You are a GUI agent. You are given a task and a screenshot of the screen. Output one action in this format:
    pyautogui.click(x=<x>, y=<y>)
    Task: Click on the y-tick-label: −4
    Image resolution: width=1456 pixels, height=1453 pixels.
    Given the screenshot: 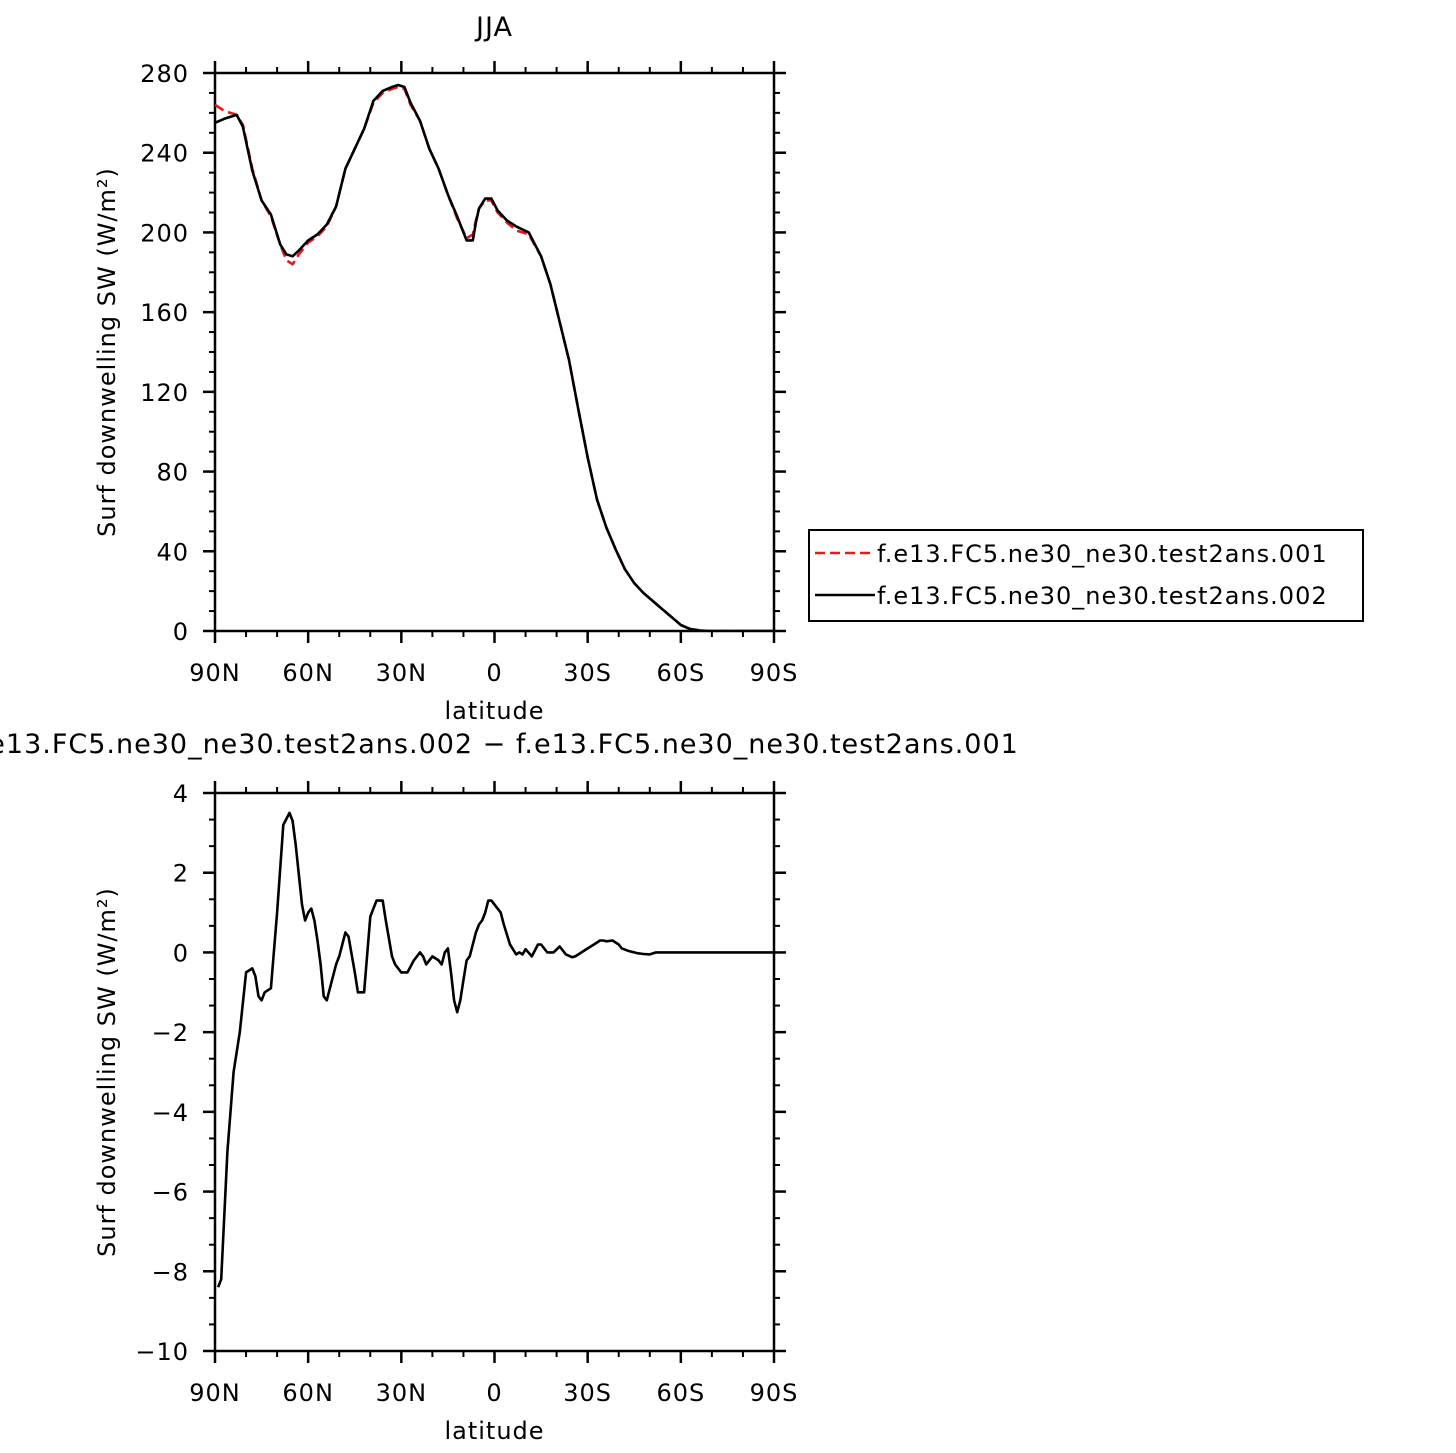 What is the action you would take?
    pyautogui.click(x=170, y=1113)
    